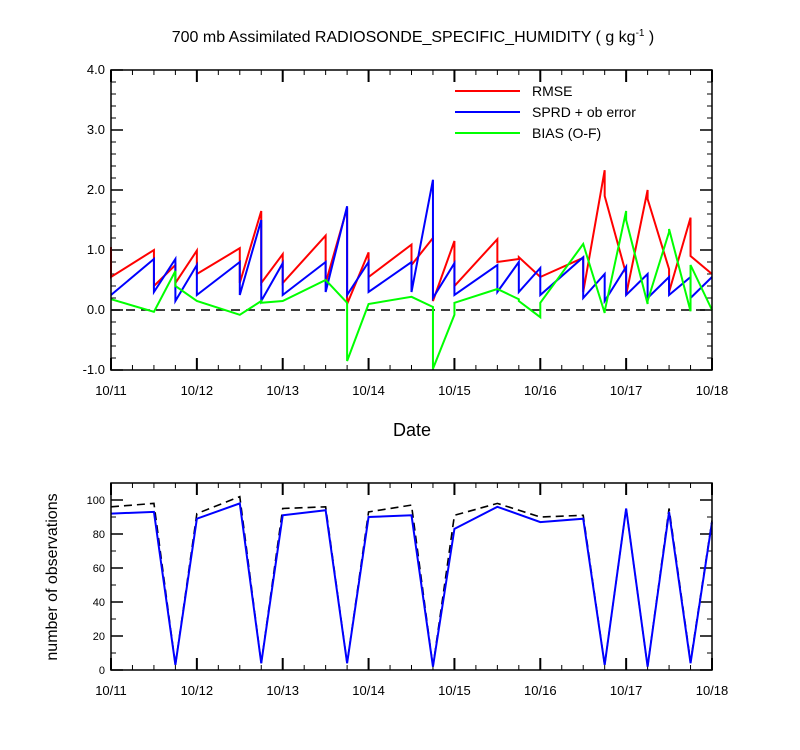 This screenshot has width=800, height=750. What do you see at coordinates (412, 430) in the screenshot?
I see `top-x-axis-label: Date` at bounding box center [412, 430].